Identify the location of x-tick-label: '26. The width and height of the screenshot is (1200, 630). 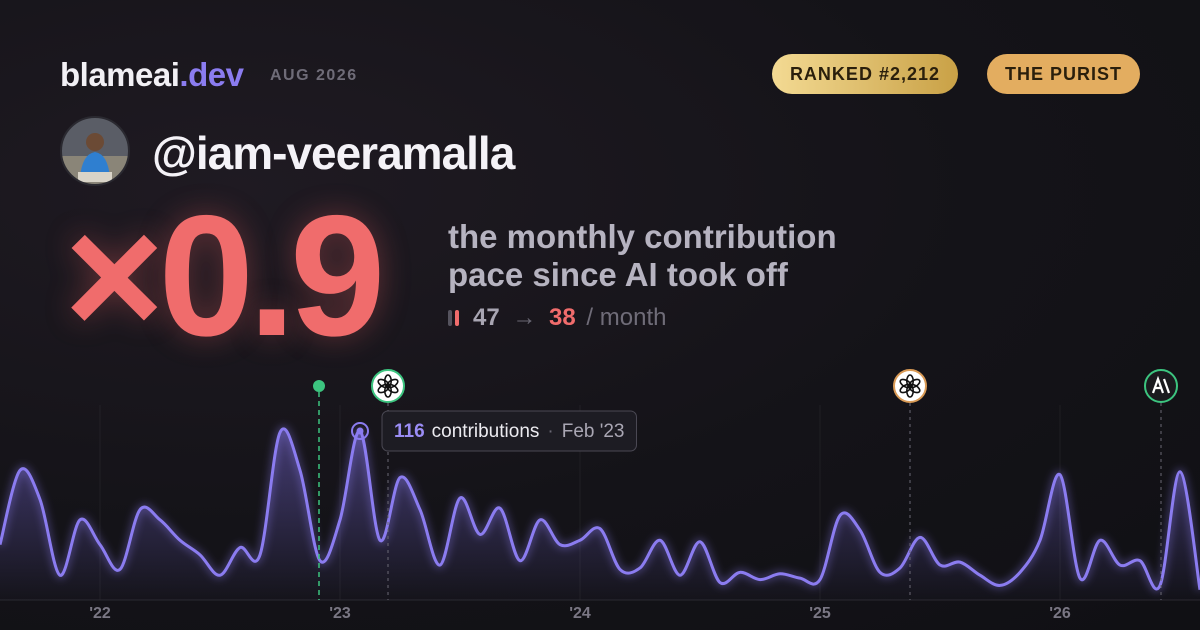
(1060, 613).